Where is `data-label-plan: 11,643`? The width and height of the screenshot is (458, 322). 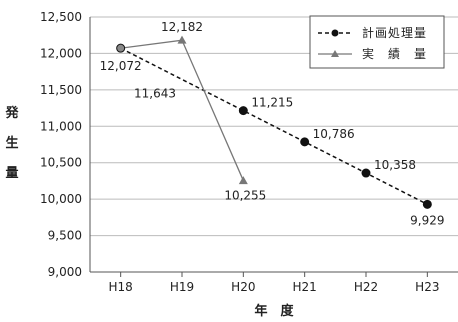
data-label-plan: 11,643 is located at coordinates (155, 93).